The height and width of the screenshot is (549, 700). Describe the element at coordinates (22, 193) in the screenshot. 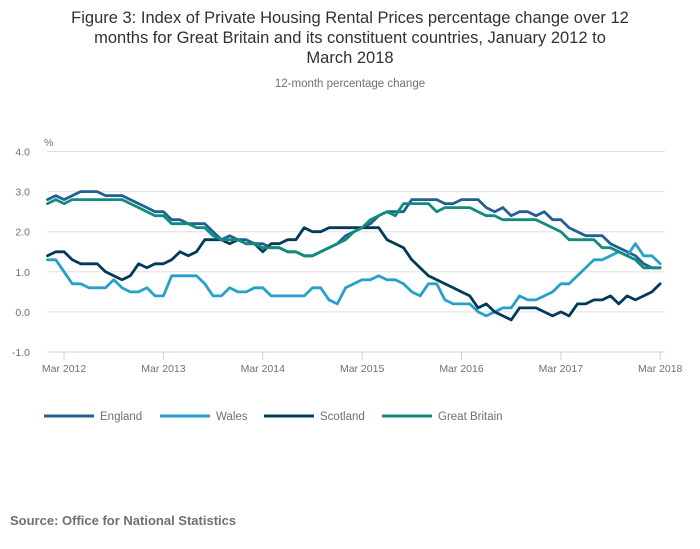

I see `y-tick-label: 3.0` at that location.